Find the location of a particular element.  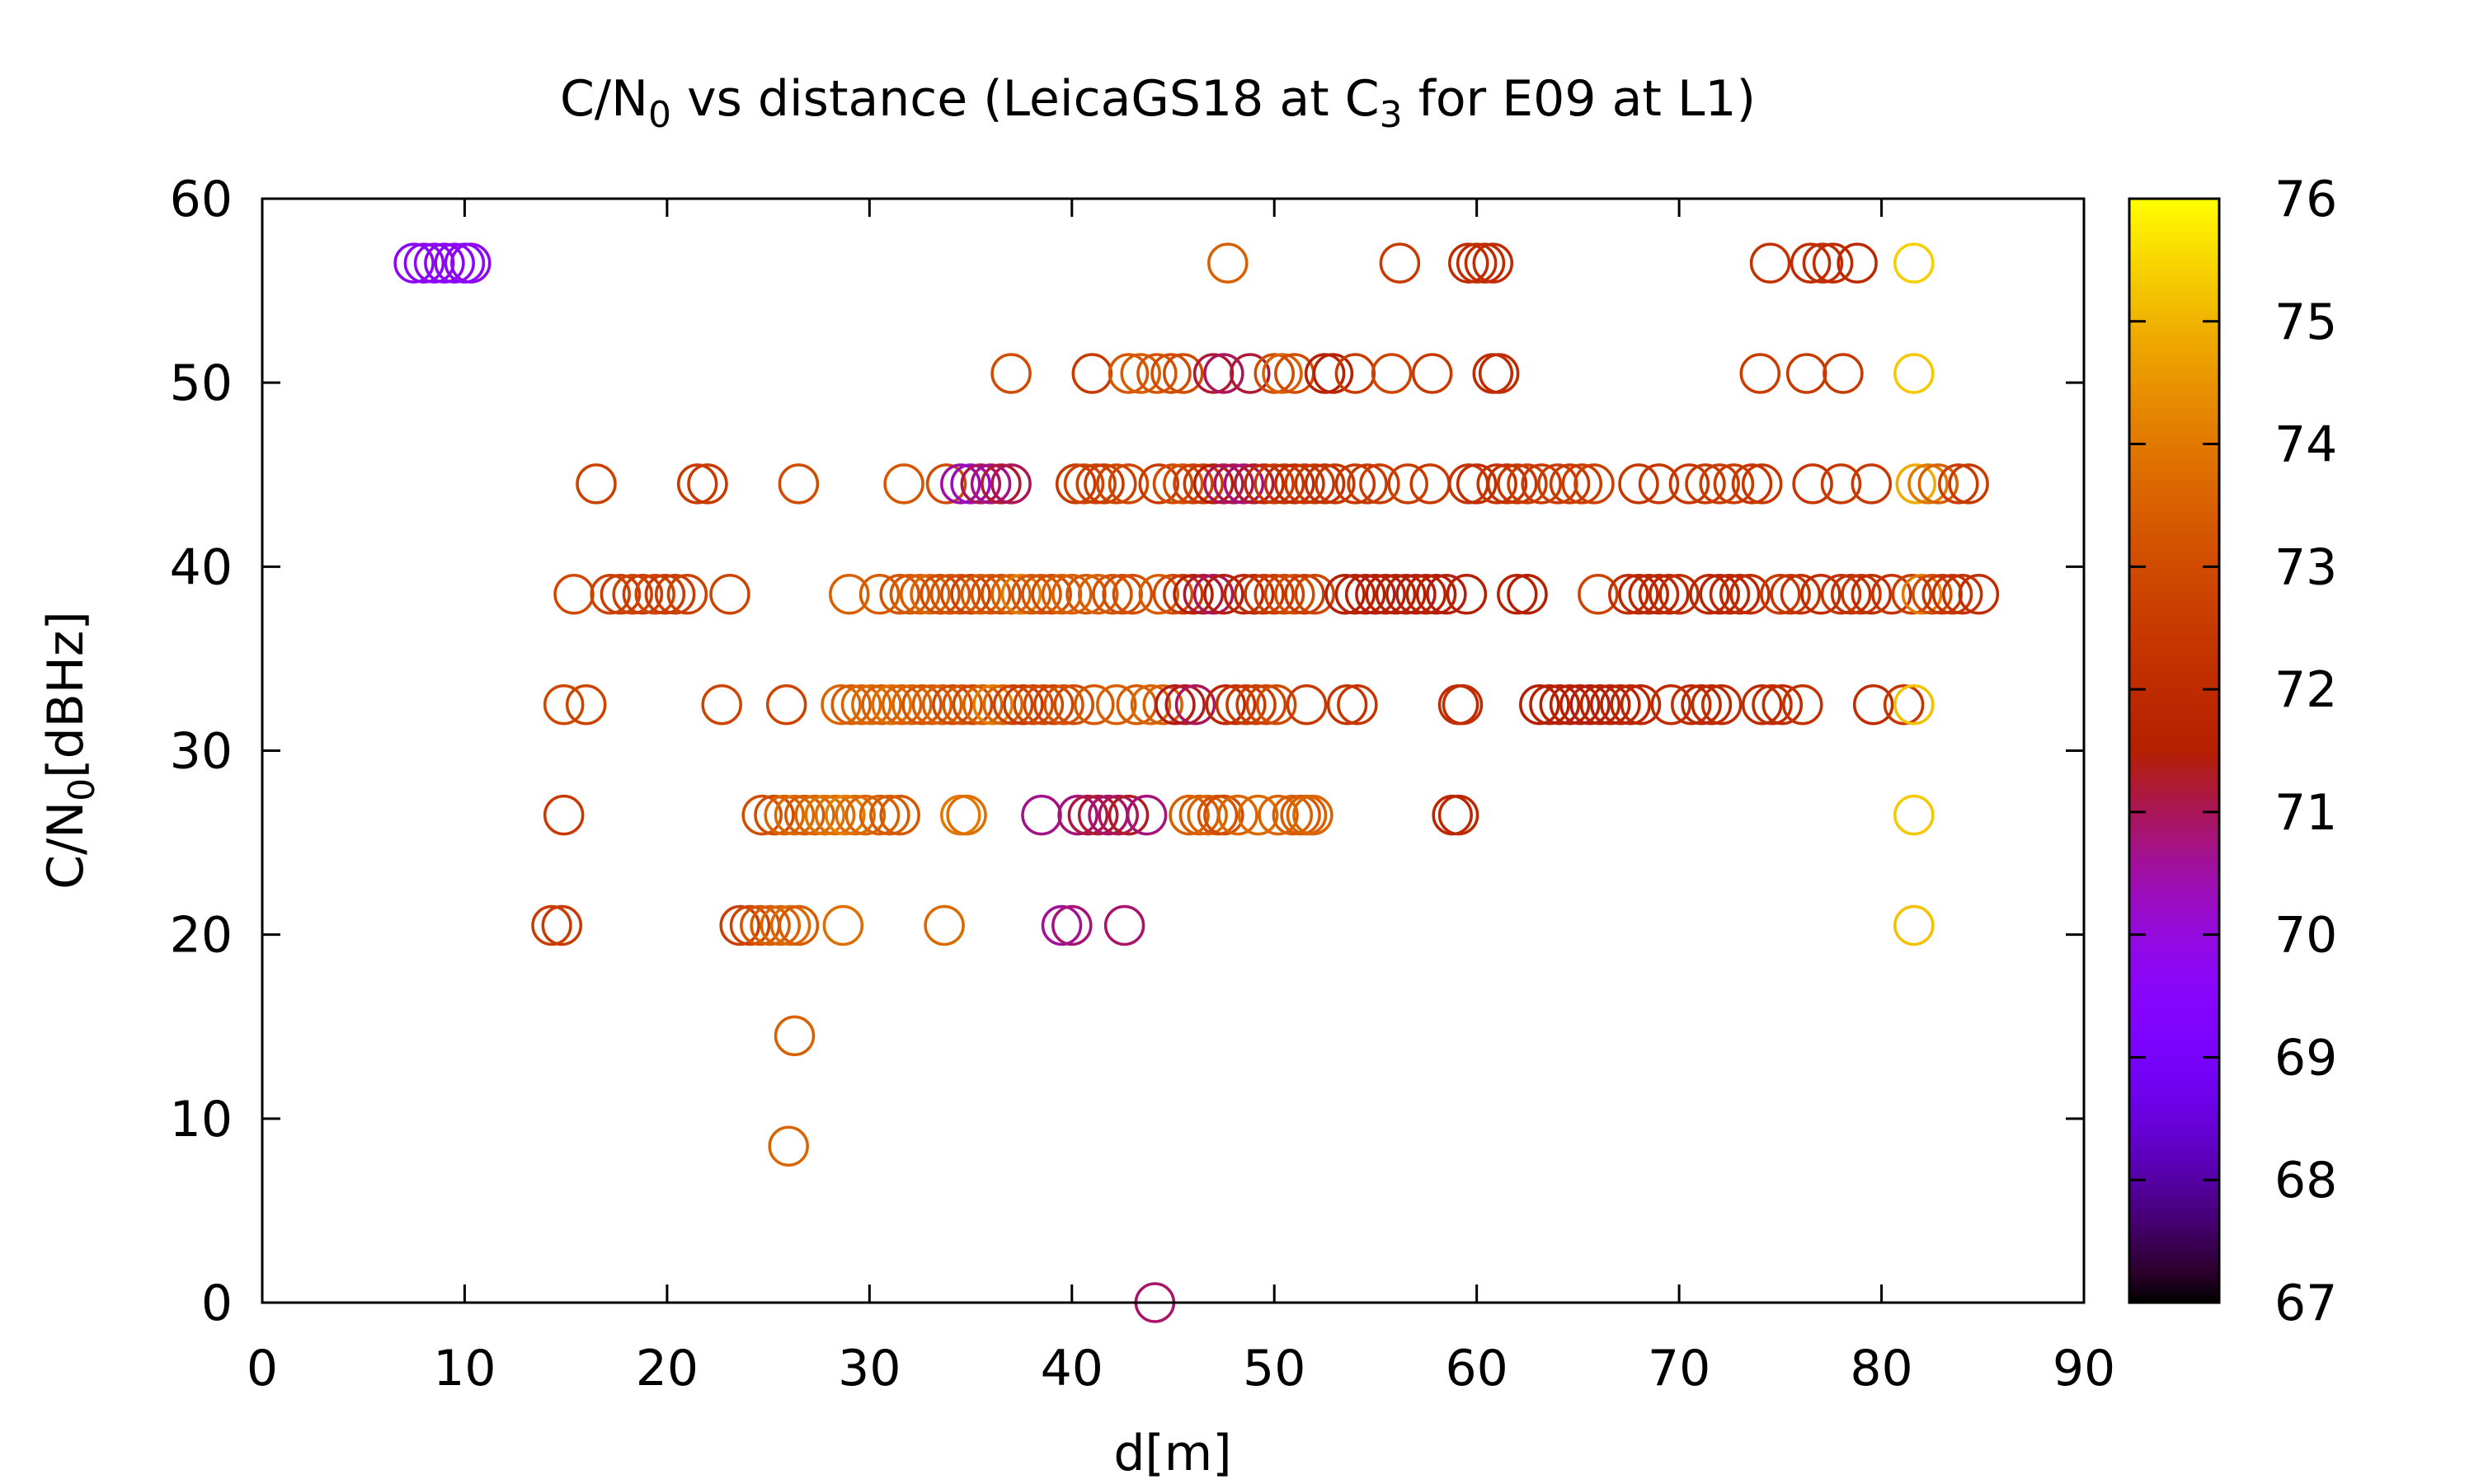

x-tick-label: 50 is located at coordinates (1274, 1368).